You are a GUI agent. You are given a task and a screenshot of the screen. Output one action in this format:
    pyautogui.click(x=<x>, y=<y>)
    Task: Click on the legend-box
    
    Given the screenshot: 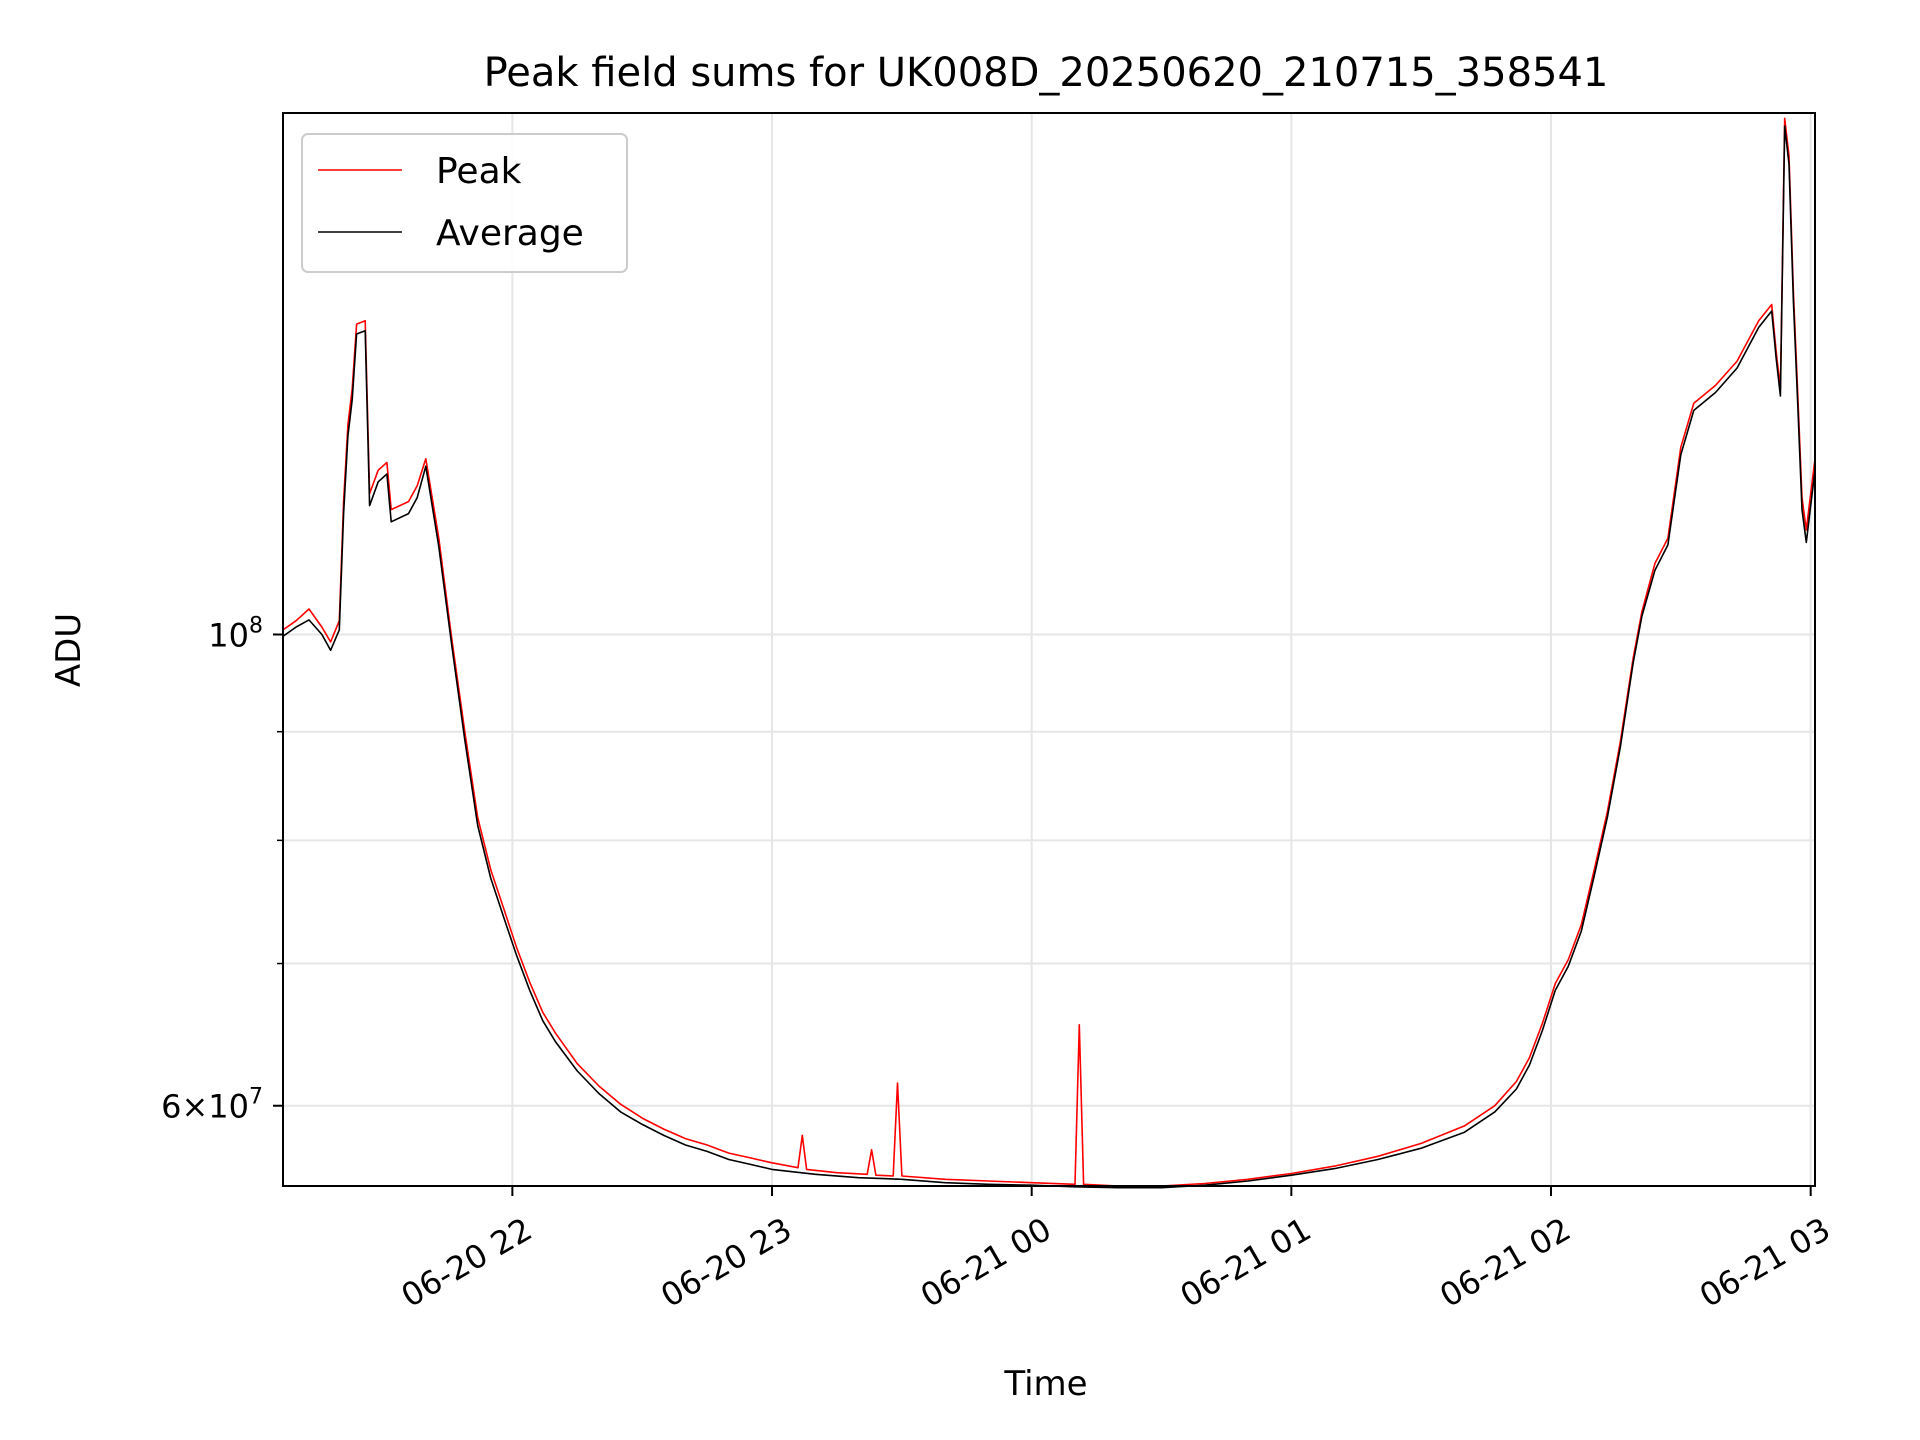 What is the action you would take?
    pyautogui.click(x=464, y=203)
    